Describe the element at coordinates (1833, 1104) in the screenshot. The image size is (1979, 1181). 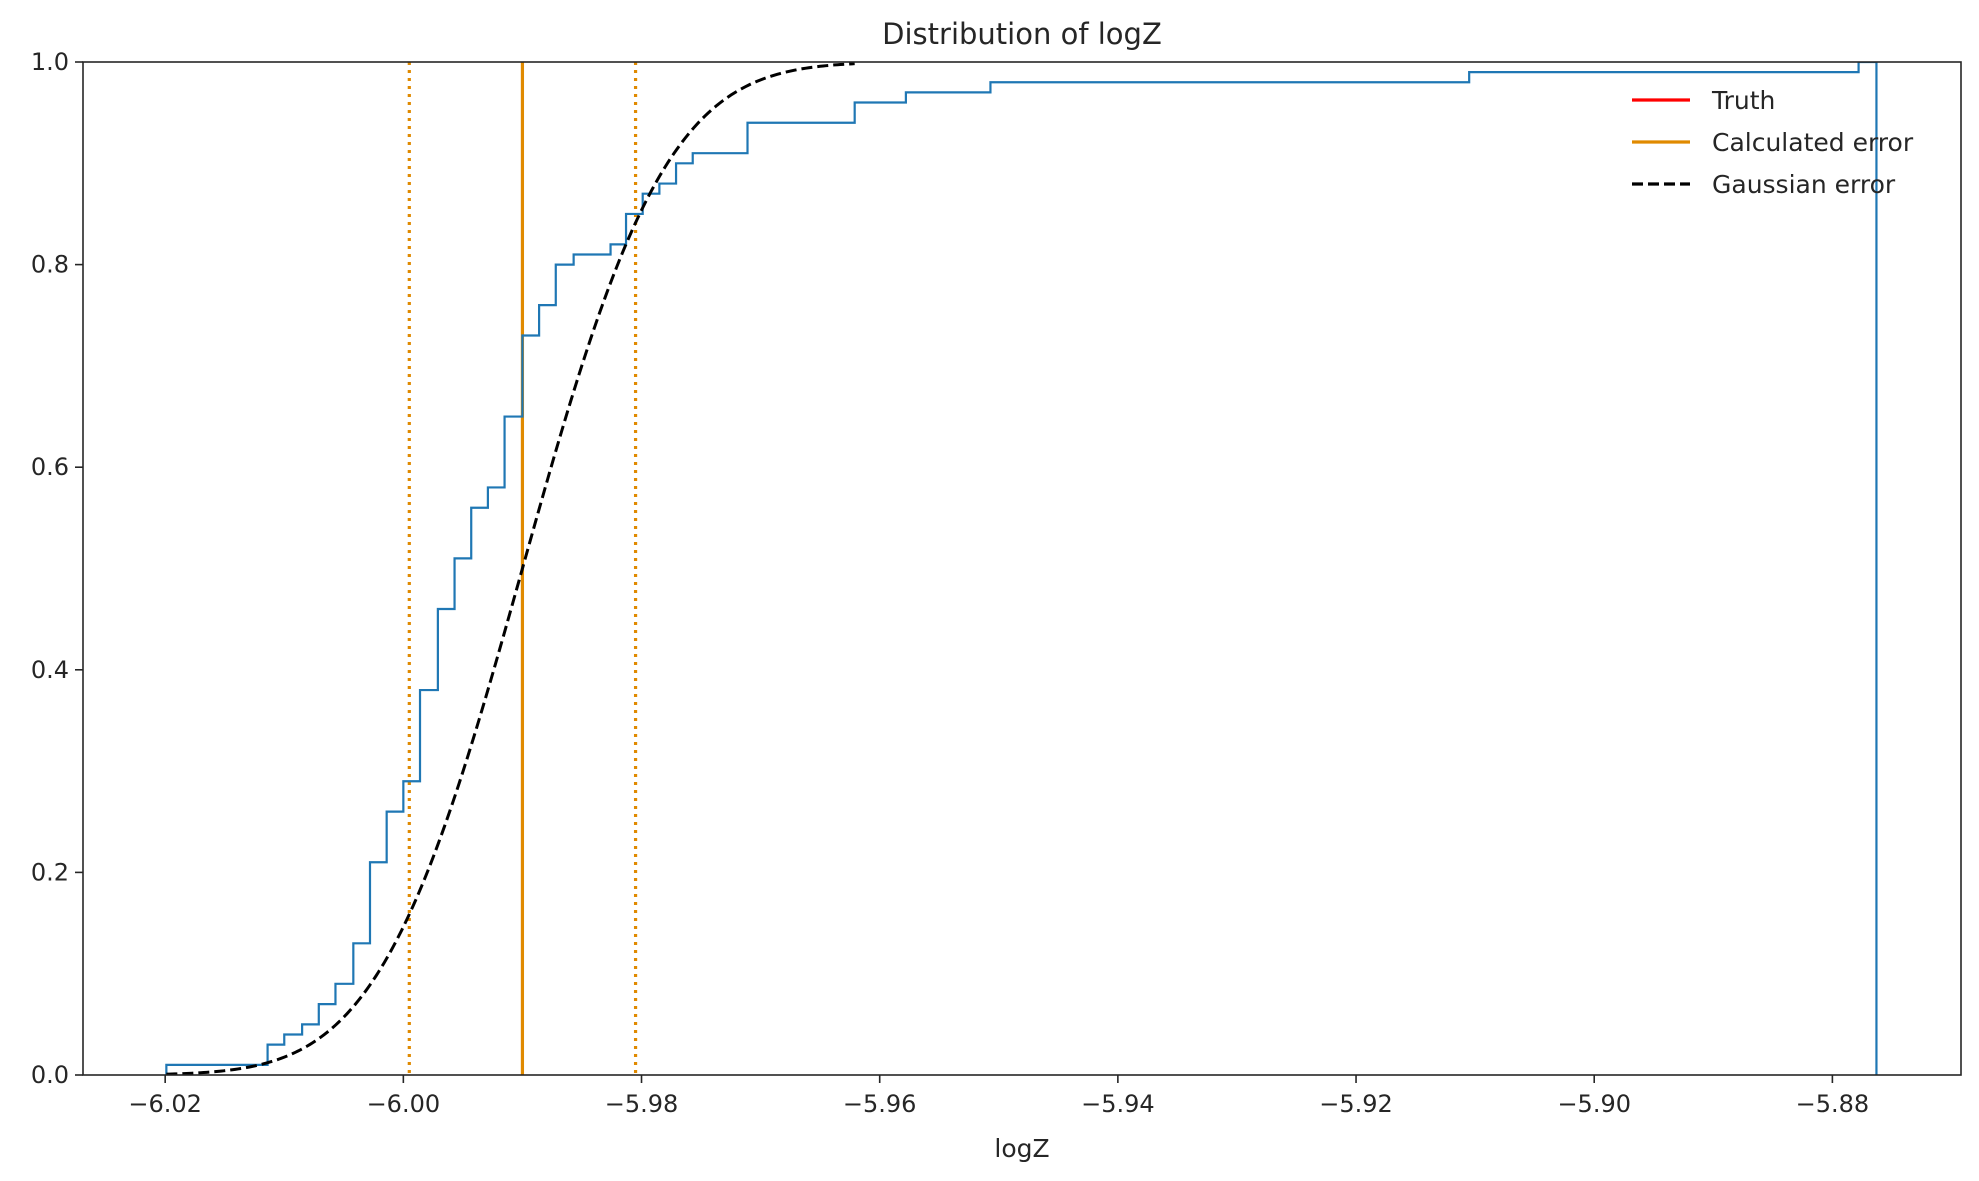
I see `x-tick-label: −5.88` at that location.